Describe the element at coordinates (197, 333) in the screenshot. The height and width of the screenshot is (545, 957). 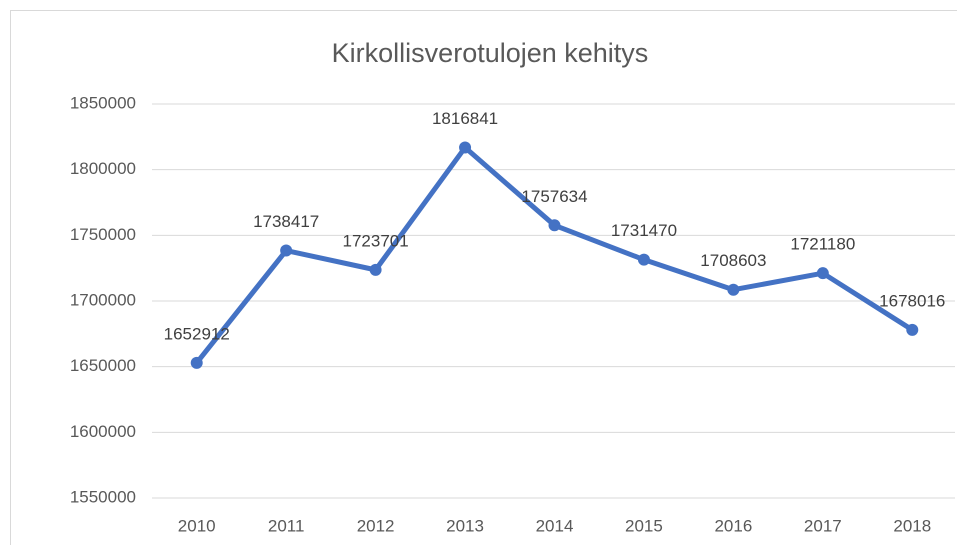
I see `data-label: 1652912` at that location.